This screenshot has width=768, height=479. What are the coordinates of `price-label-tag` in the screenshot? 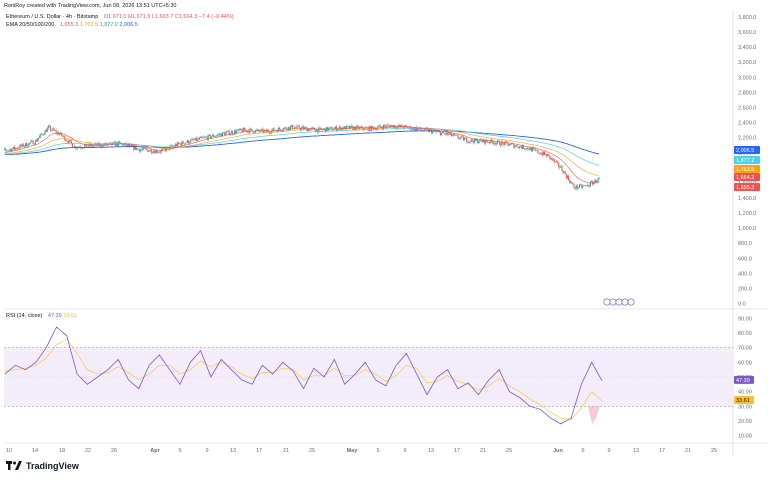 It's located at (747, 177).